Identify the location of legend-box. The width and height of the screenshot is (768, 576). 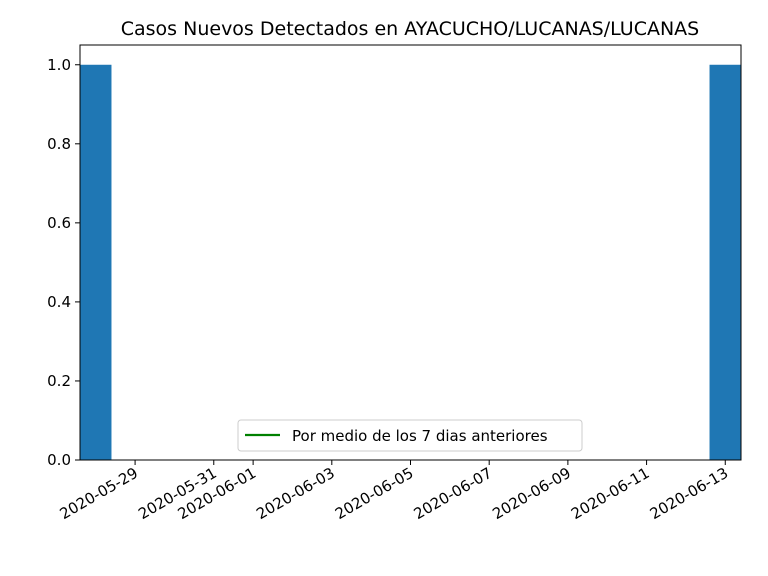
(410, 435).